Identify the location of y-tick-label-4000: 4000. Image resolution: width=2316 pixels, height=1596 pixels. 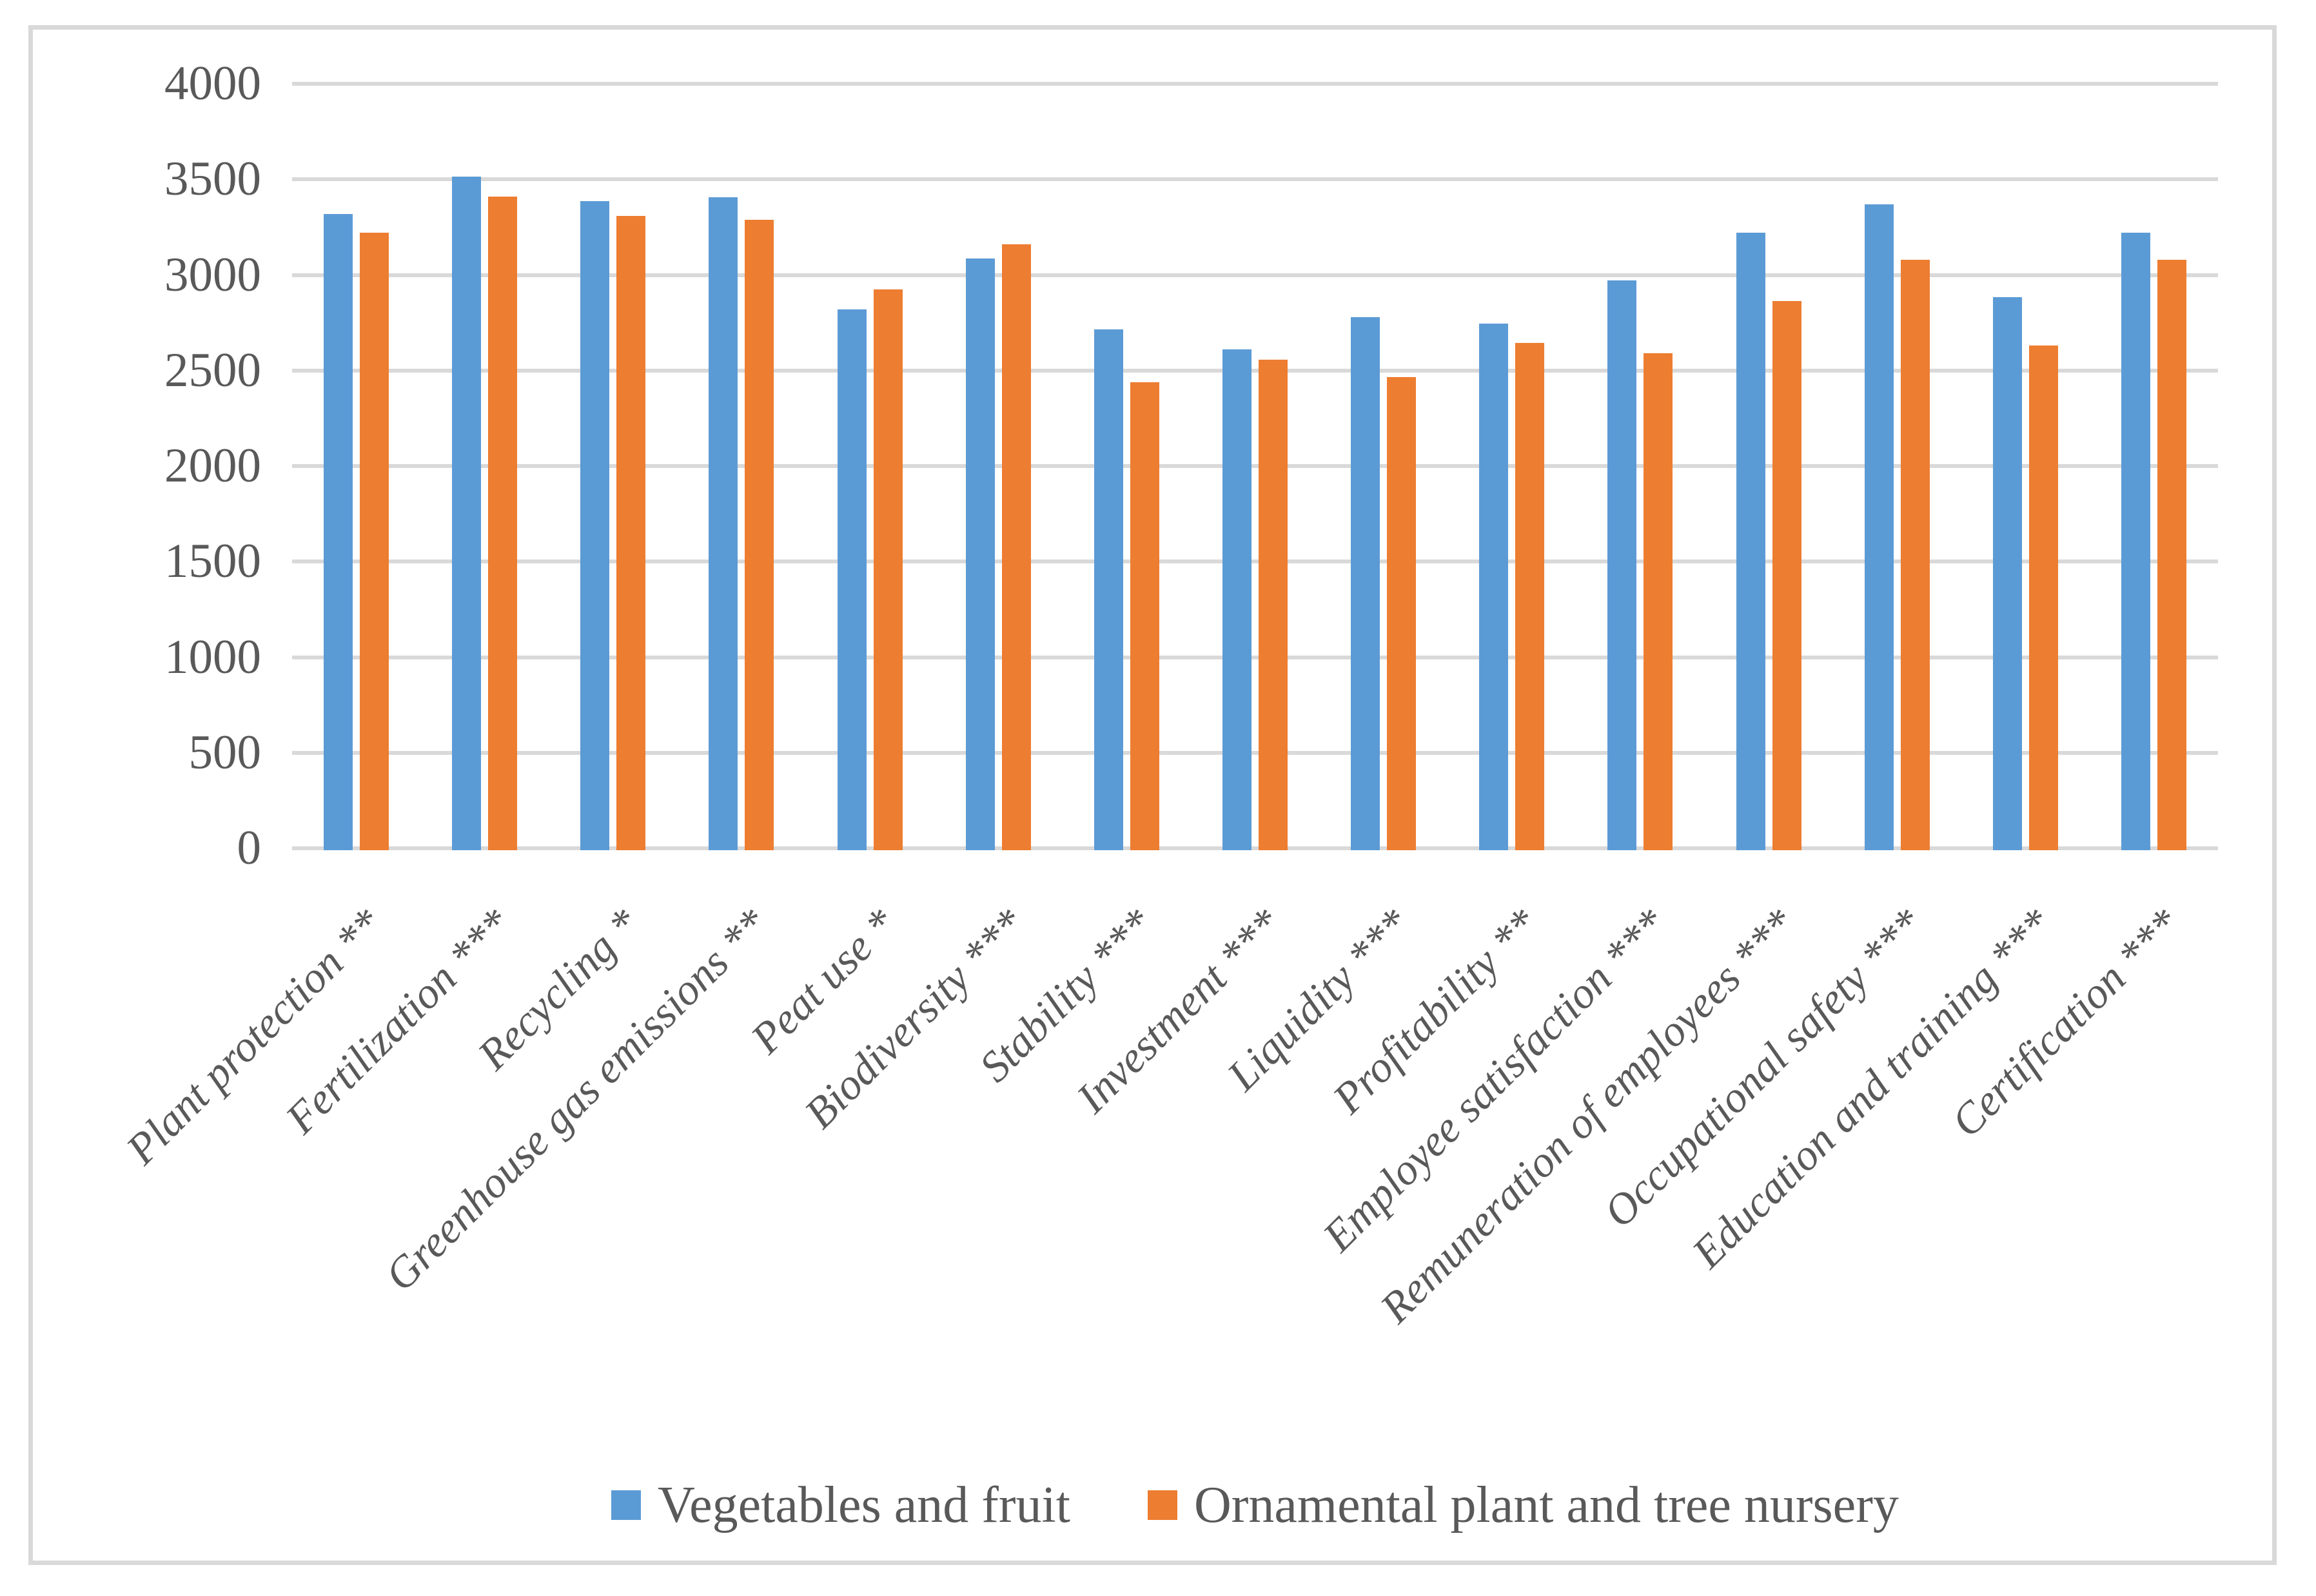
(212, 83).